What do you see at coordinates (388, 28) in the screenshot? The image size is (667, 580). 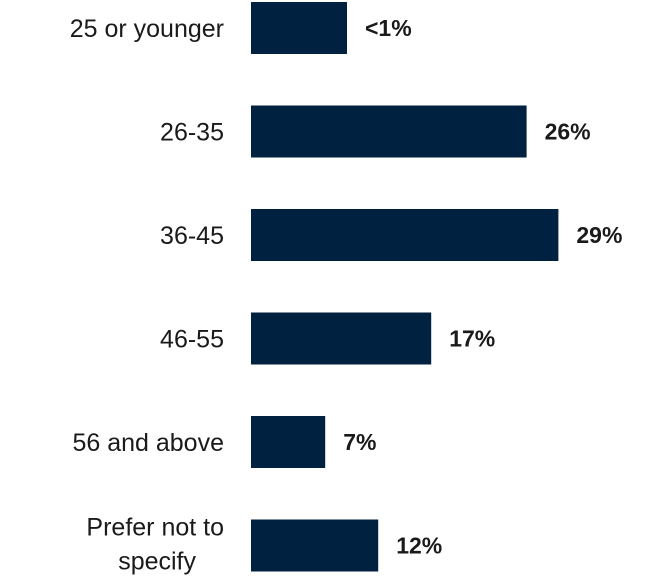 I see `value-label-25-or-younger: <1%` at bounding box center [388, 28].